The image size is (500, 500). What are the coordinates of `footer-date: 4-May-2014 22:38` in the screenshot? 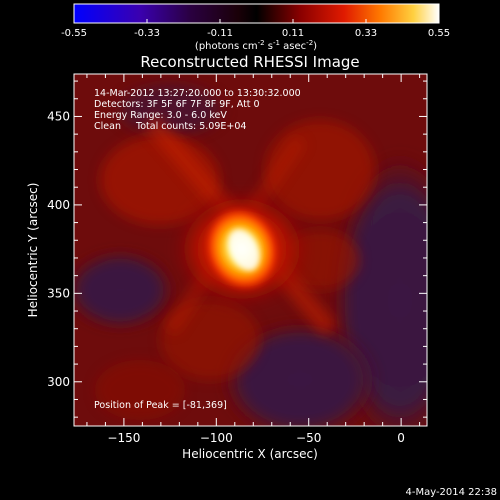 It's located at (451, 492).